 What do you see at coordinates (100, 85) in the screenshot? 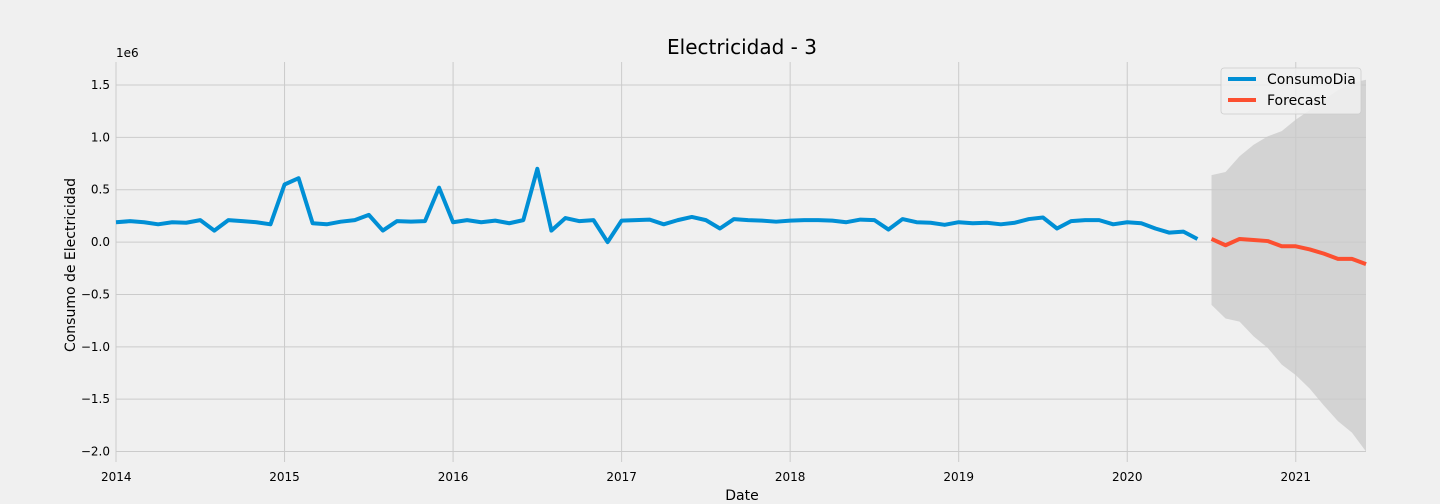
I see `y-tick-label: 1.5` at bounding box center [100, 85].